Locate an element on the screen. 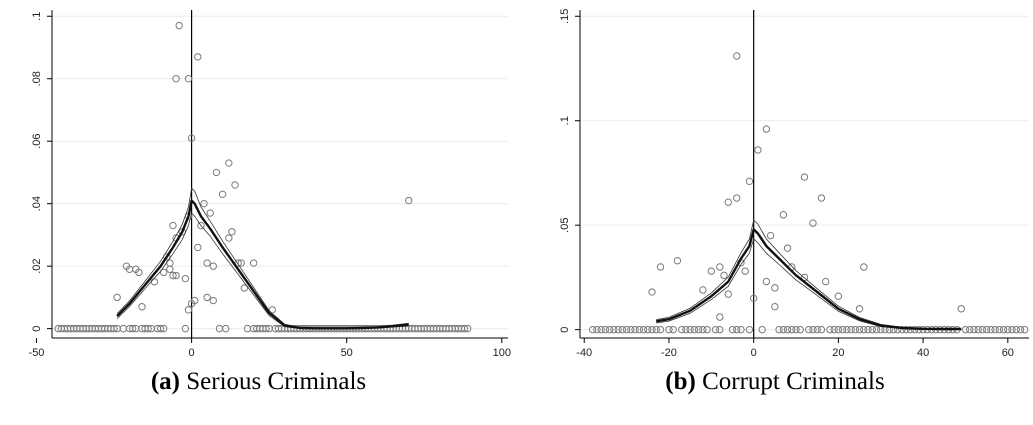  caption-b: (b) Corrupt Criminals is located at coordinates (775, 382).